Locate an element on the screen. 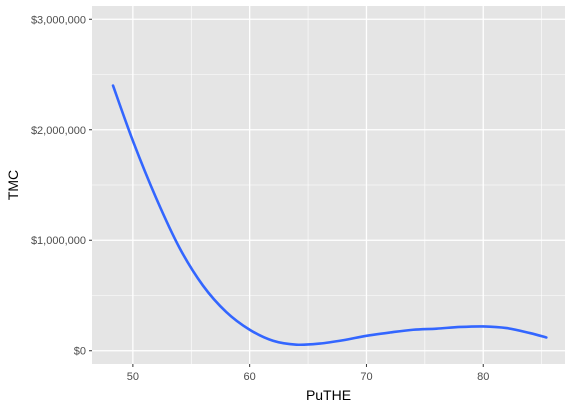  x-tick-label: 80 is located at coordinates (483, 377).